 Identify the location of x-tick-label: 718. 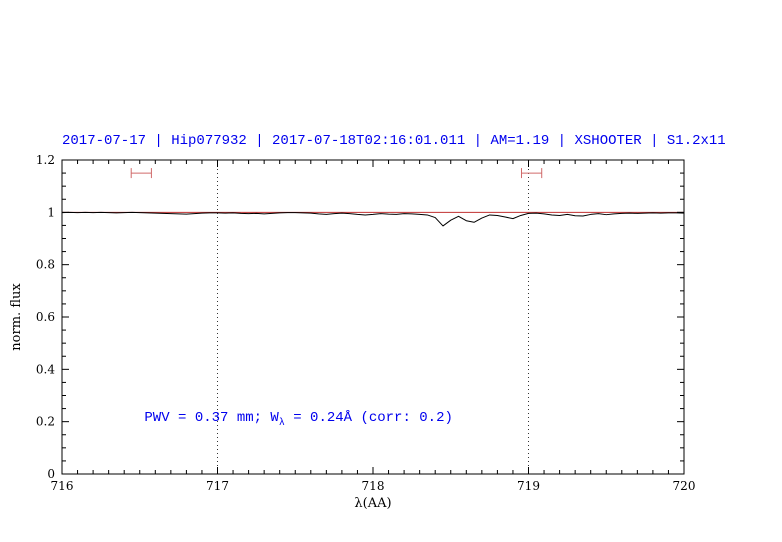
(373, 486).